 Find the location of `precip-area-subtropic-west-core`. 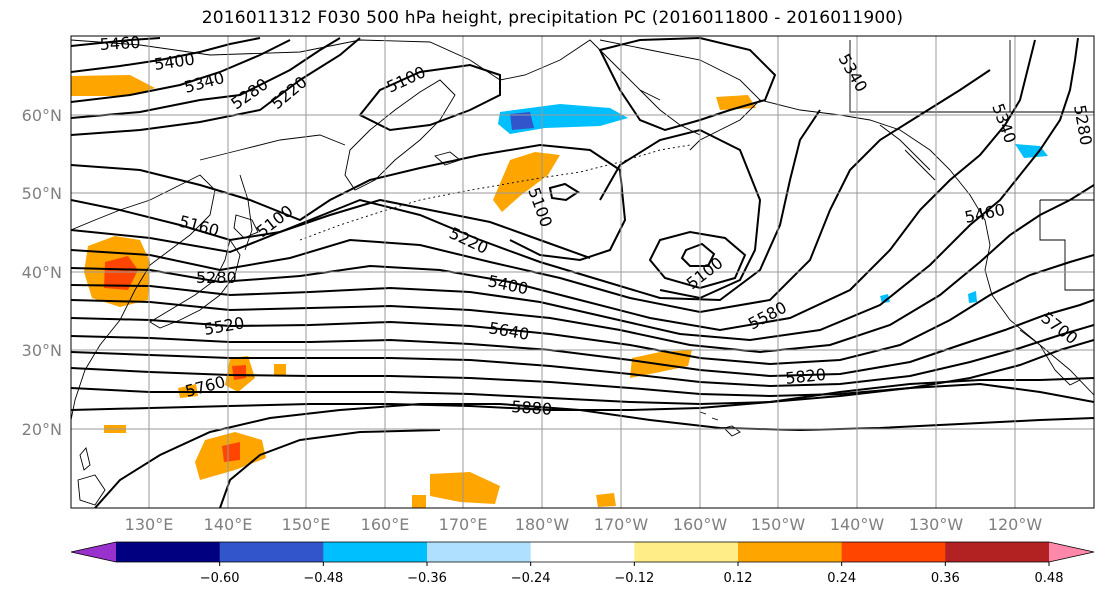

precip-area-subtropic-west-core is located at coordinates (239, 372).